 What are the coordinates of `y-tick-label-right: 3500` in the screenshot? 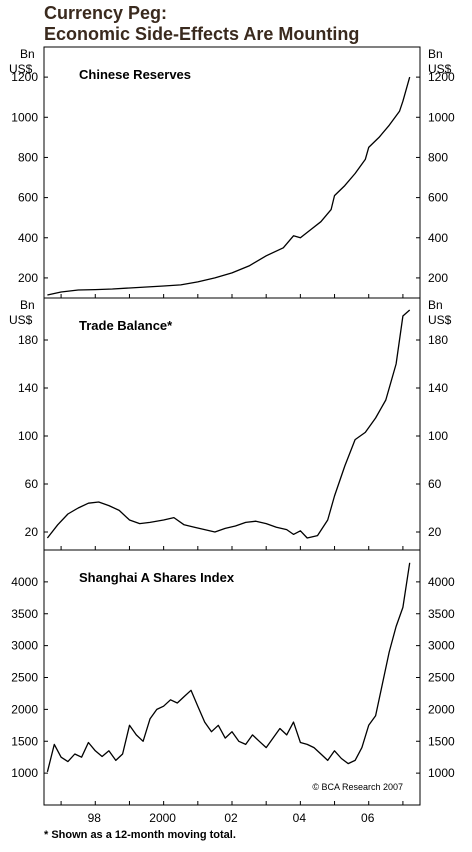 It's located at (441, 614).